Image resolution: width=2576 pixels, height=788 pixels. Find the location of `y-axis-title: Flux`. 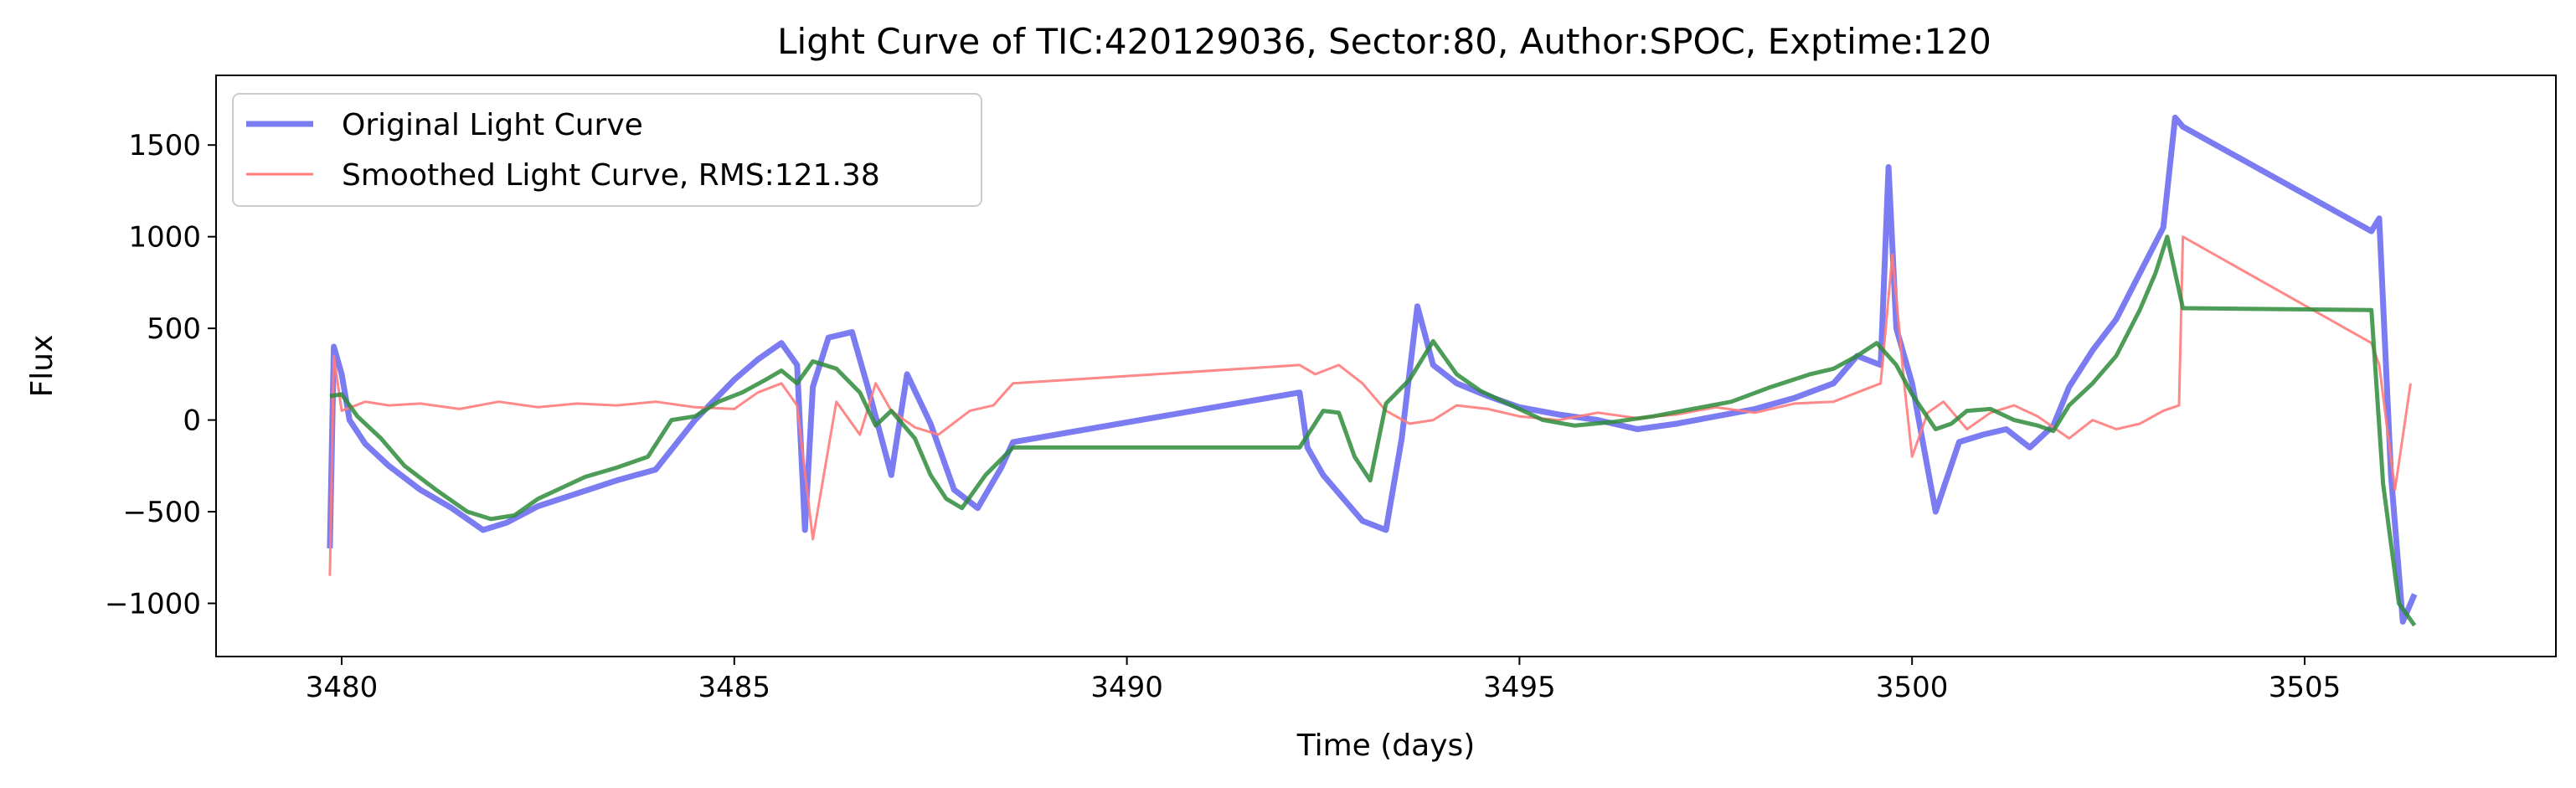

y-axis-title: Flux is located at coordinates (42, 366).